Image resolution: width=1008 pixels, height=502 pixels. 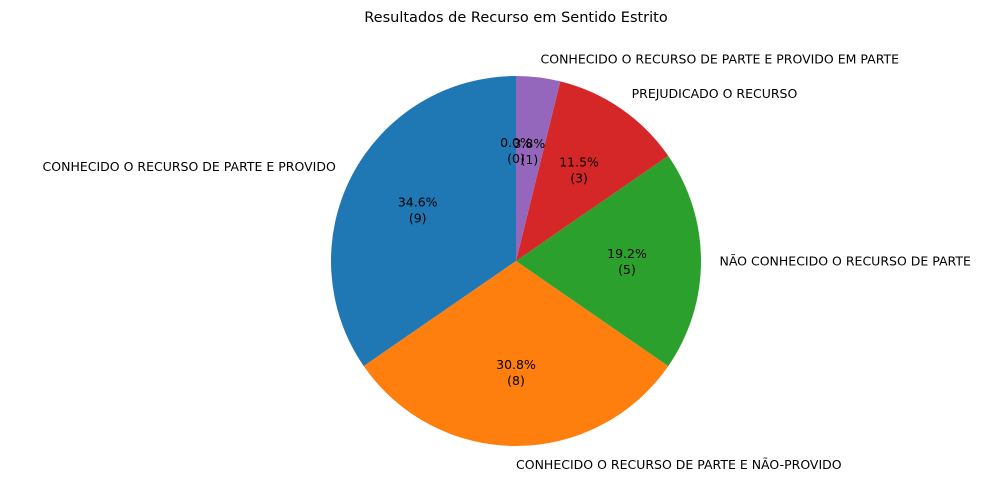 What do you see at coordinates (189, 166) in the screenshot?
I see `slice-label: CONHECIDO O RECURSO DE PARTE E PROVIDO` at bounding box center [189, 166].